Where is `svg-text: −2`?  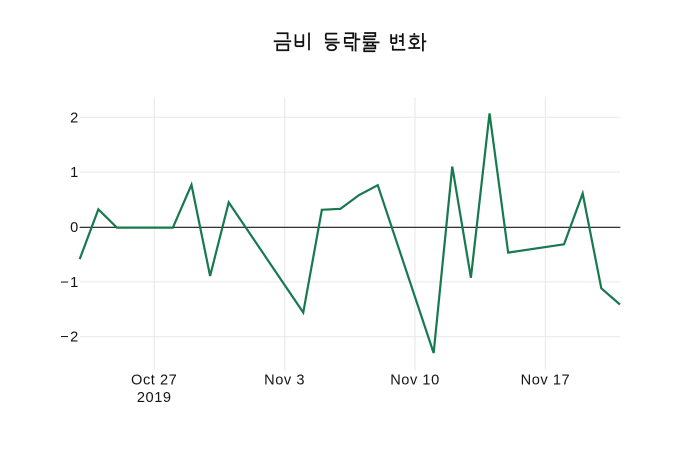
svg-text: −2 is located at coordinates (70, 338).